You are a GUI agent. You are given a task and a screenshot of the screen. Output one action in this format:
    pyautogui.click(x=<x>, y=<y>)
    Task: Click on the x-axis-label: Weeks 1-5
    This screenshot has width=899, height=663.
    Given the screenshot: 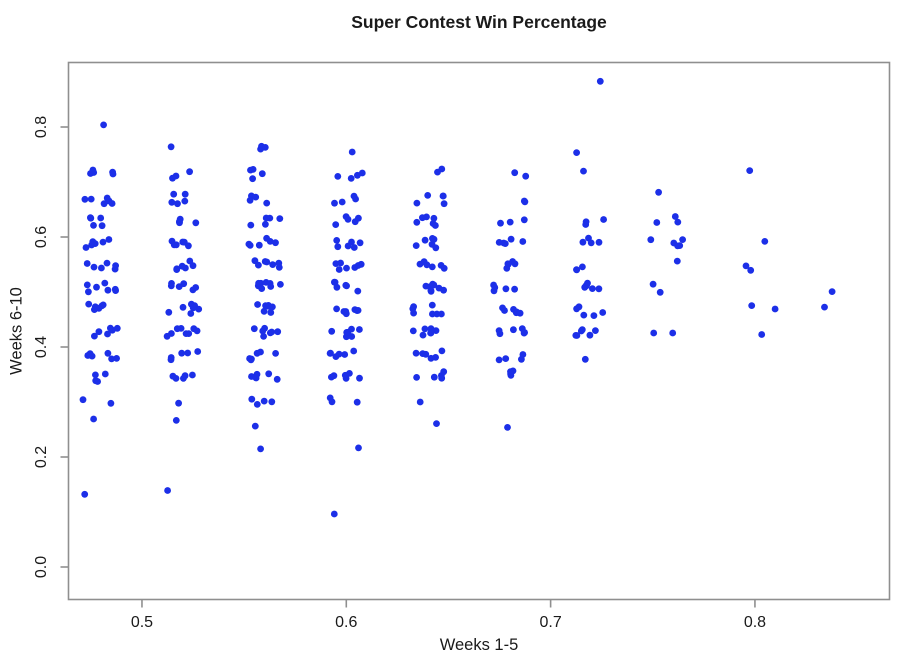 What is the action you would take?
    pyautogui.click(x=479, y=645)
    